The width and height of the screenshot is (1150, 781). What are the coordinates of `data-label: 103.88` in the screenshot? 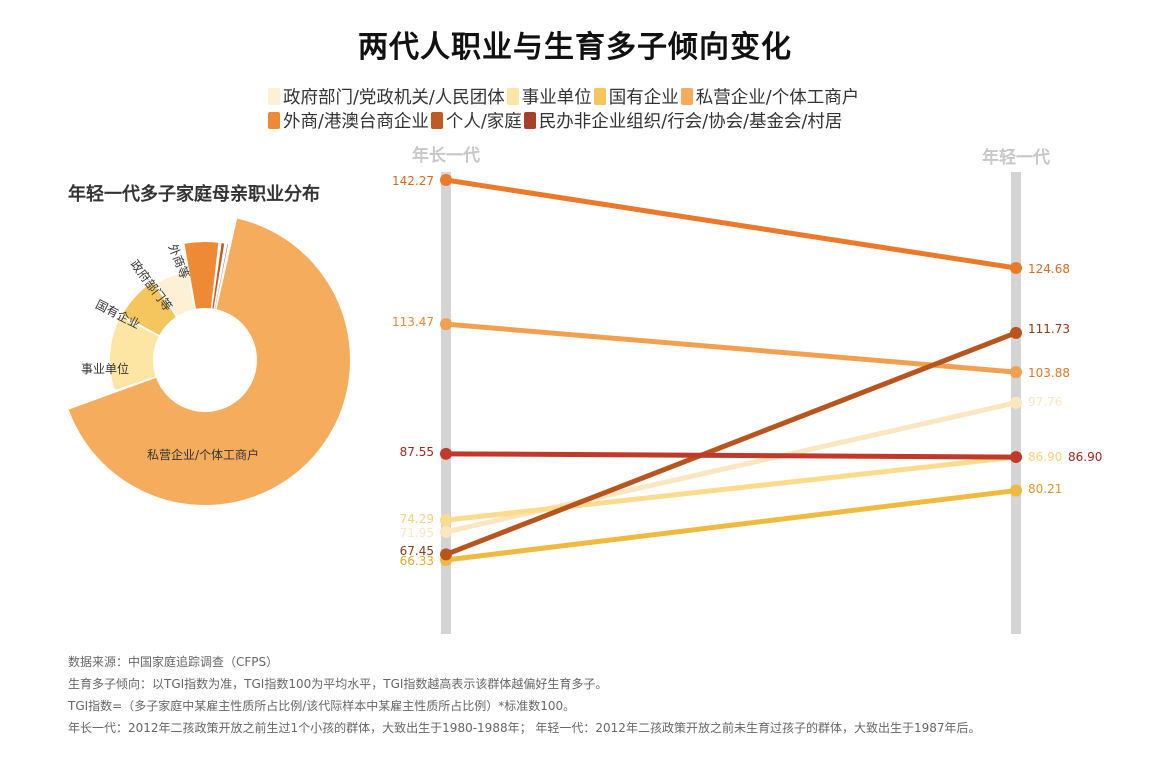 It's located at (1049, 373).